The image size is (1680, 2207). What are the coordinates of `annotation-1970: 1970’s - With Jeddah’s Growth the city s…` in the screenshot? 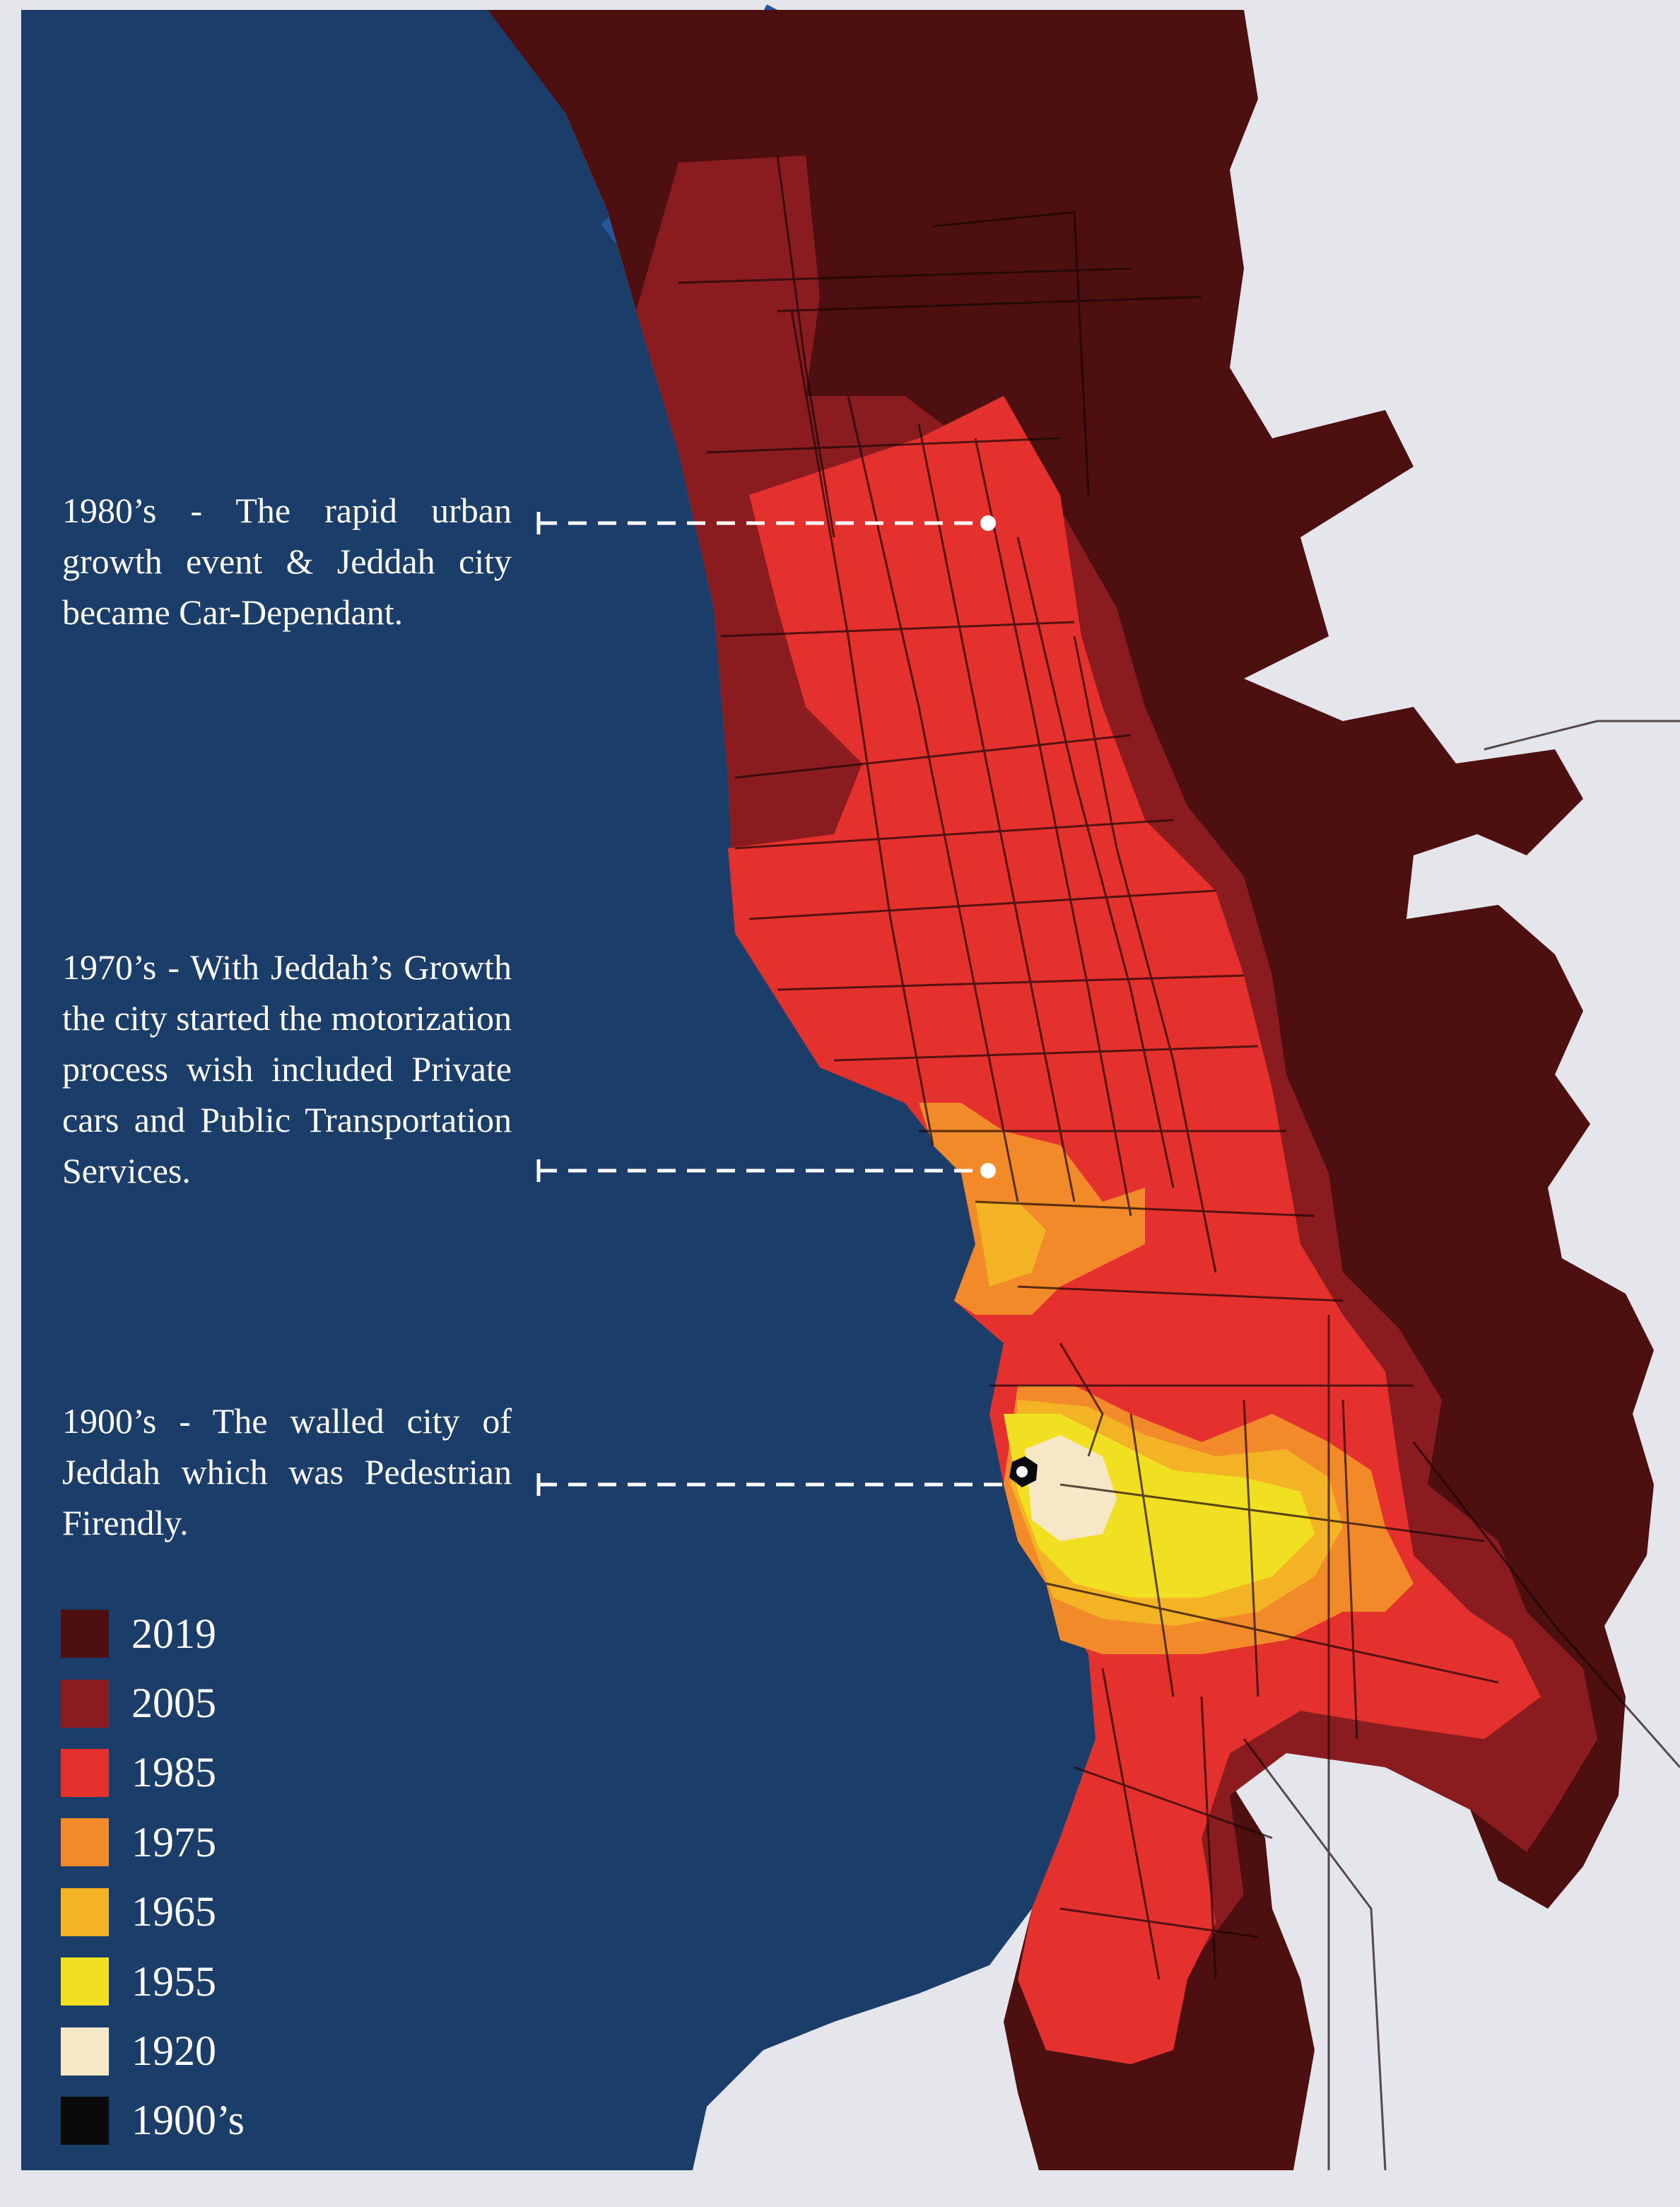 It's located at (287, 1068).